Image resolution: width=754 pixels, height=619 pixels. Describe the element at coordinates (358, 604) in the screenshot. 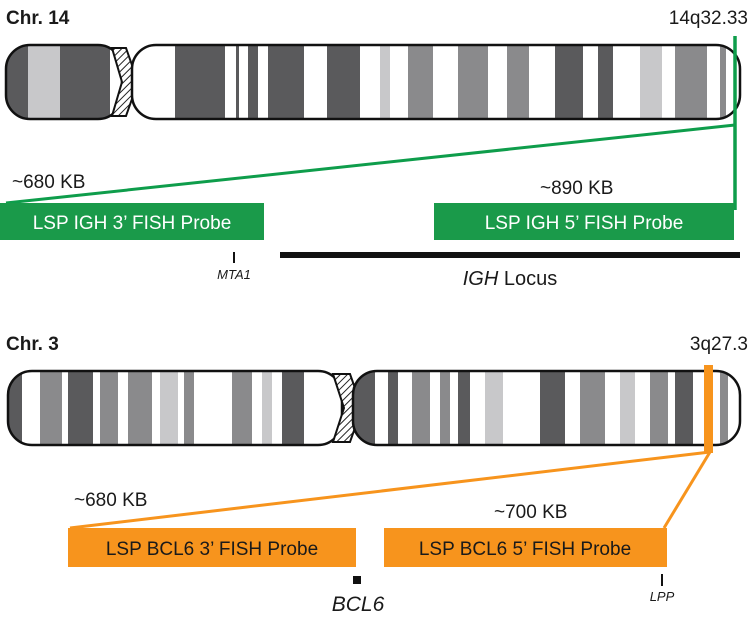

I see `bcl6-label: BCL6` at that location.